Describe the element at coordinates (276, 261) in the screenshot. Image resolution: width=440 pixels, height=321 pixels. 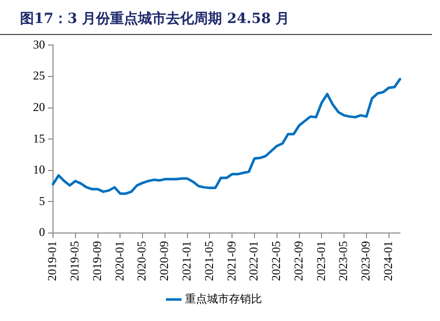
I see `x-tick-label: 2022-05` at that location.